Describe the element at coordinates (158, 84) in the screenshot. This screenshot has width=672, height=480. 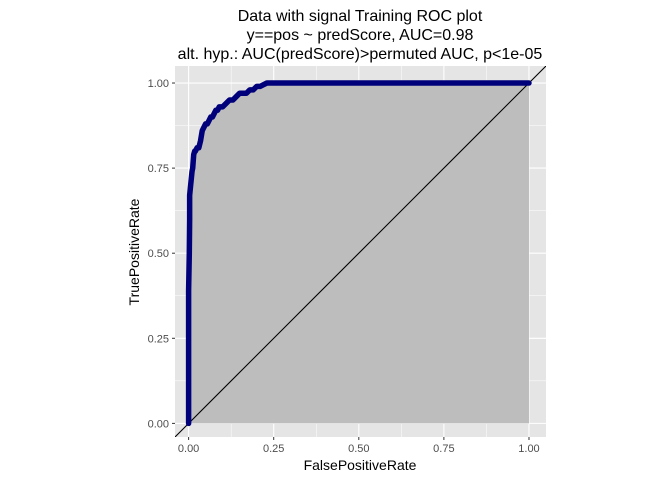
I see `y-tick-label: 1.00` at that location.